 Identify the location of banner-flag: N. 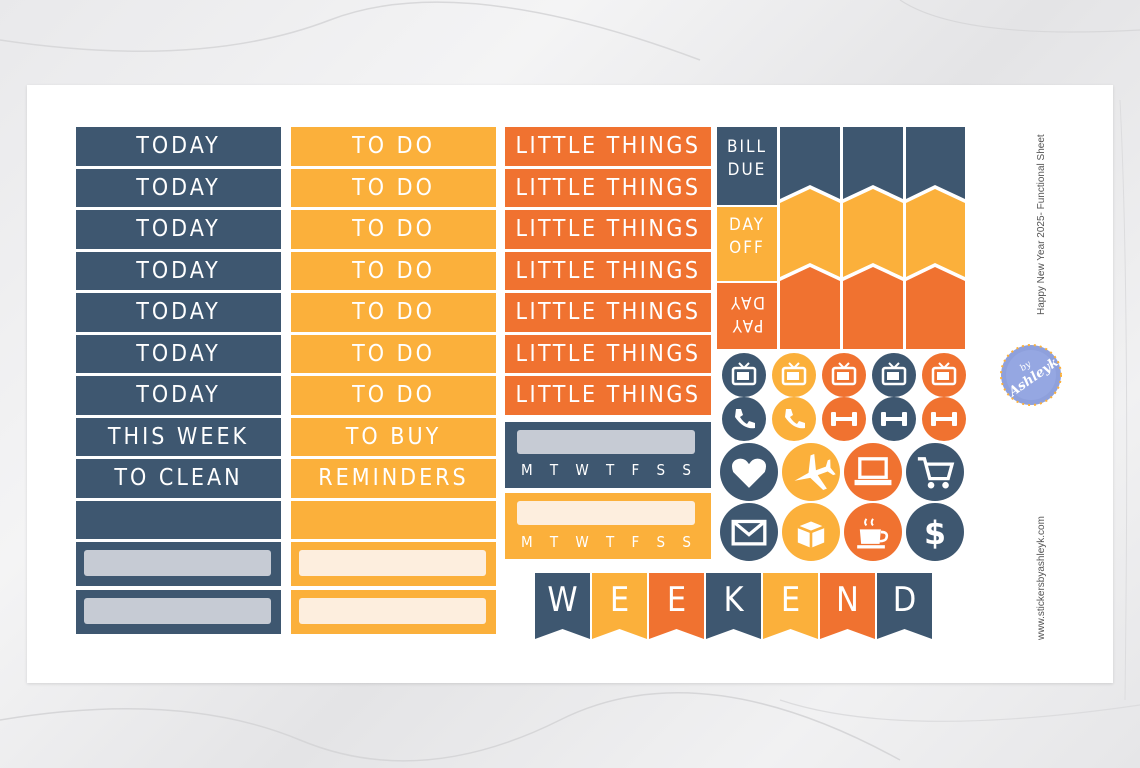
(847, 606).